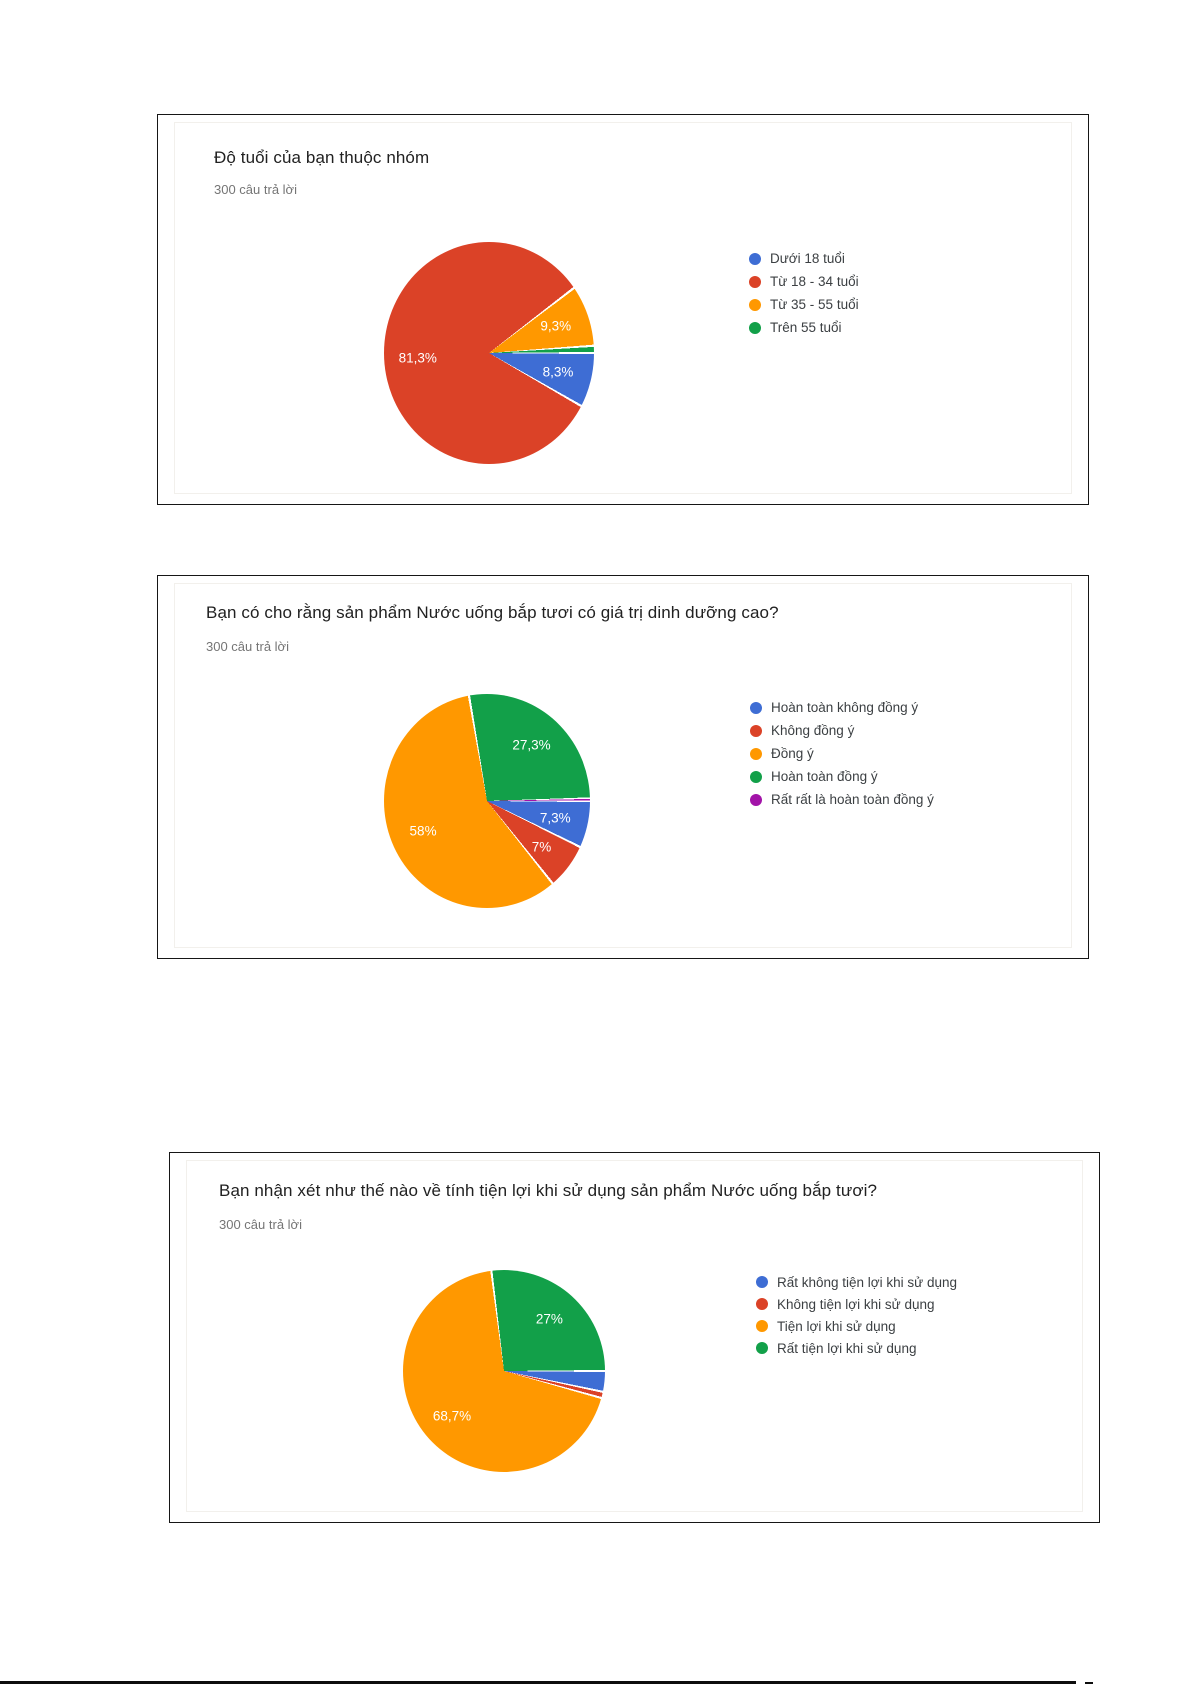 This screenshot has height=1685, width=1192. I want to click on legend-item: Tiện lợi khi sử dụng, so click(856, 1326).